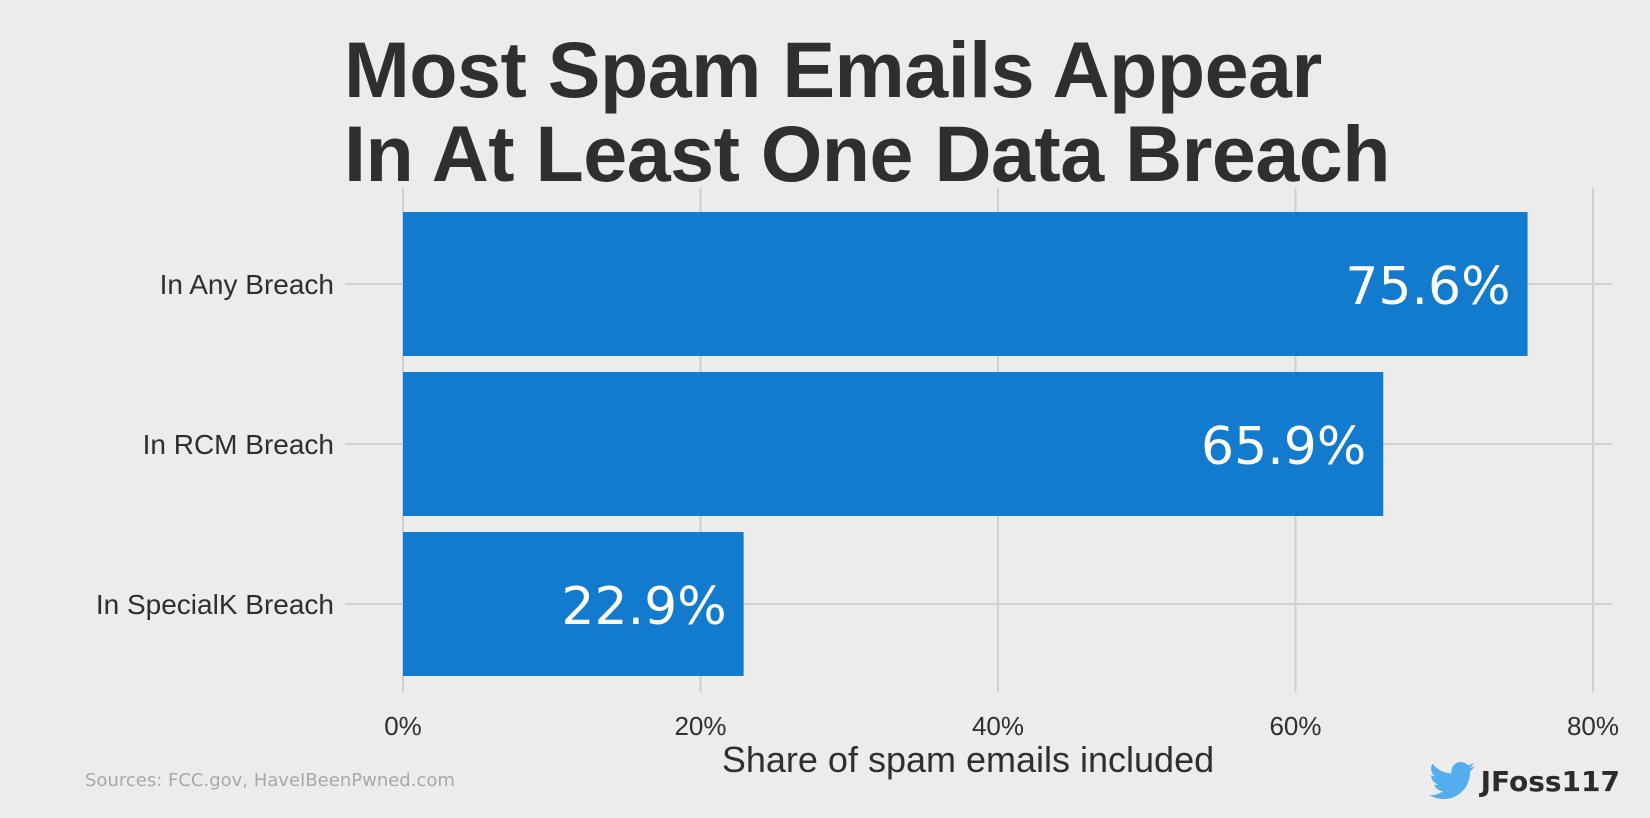  What do you see at coordinates (403, 726) in the screenshot?
I see `x-tick-label: 0%` at bounding box center [403, 726].